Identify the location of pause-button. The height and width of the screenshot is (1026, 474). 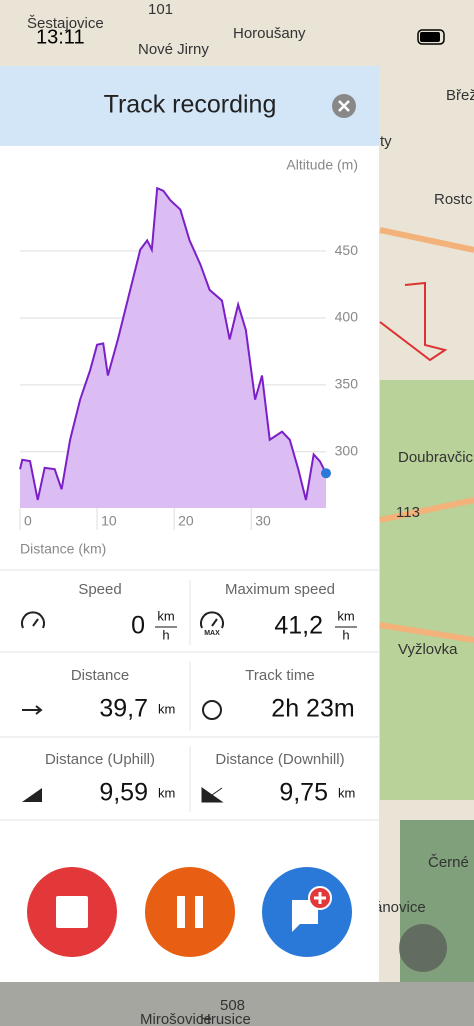
(190, 912).